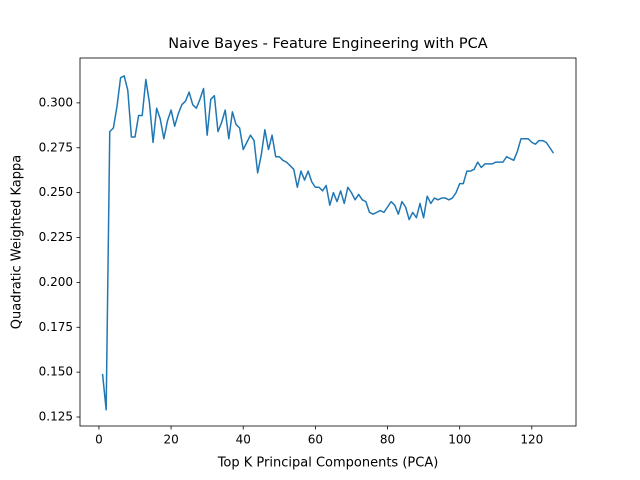 Image resolution: width=640 pixels, height=480 pixels. I want to click on y-tick-label: 0.300, so click(56, 102).